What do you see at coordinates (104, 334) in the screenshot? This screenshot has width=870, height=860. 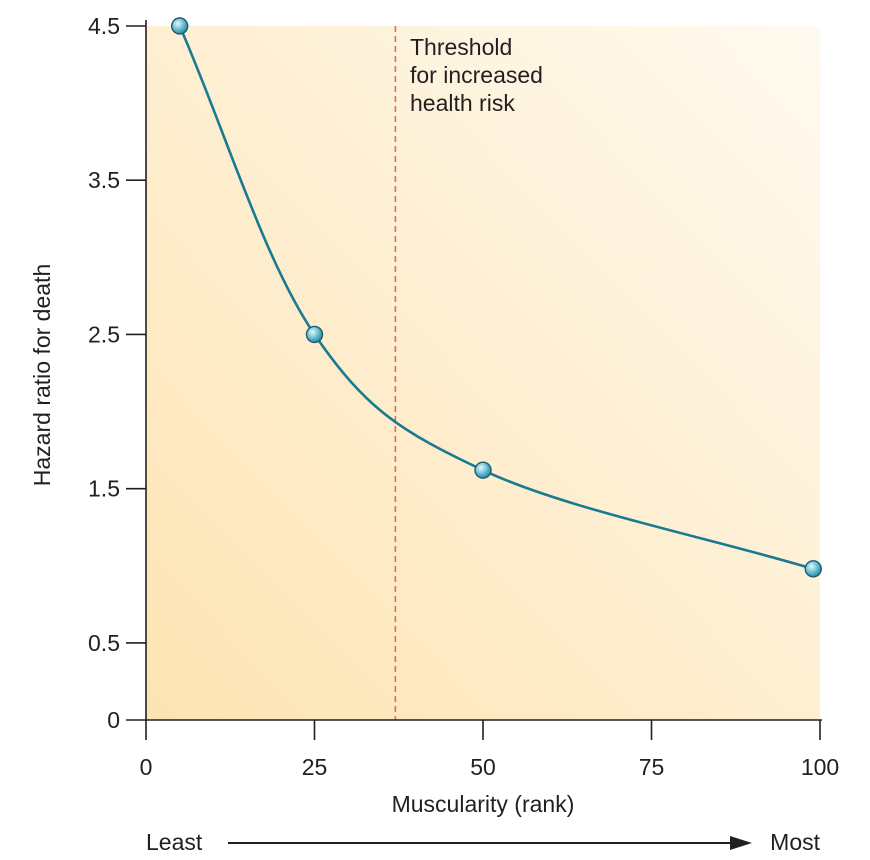 I see `y-tick-label: 2.5` at bounding box center [104, 334].